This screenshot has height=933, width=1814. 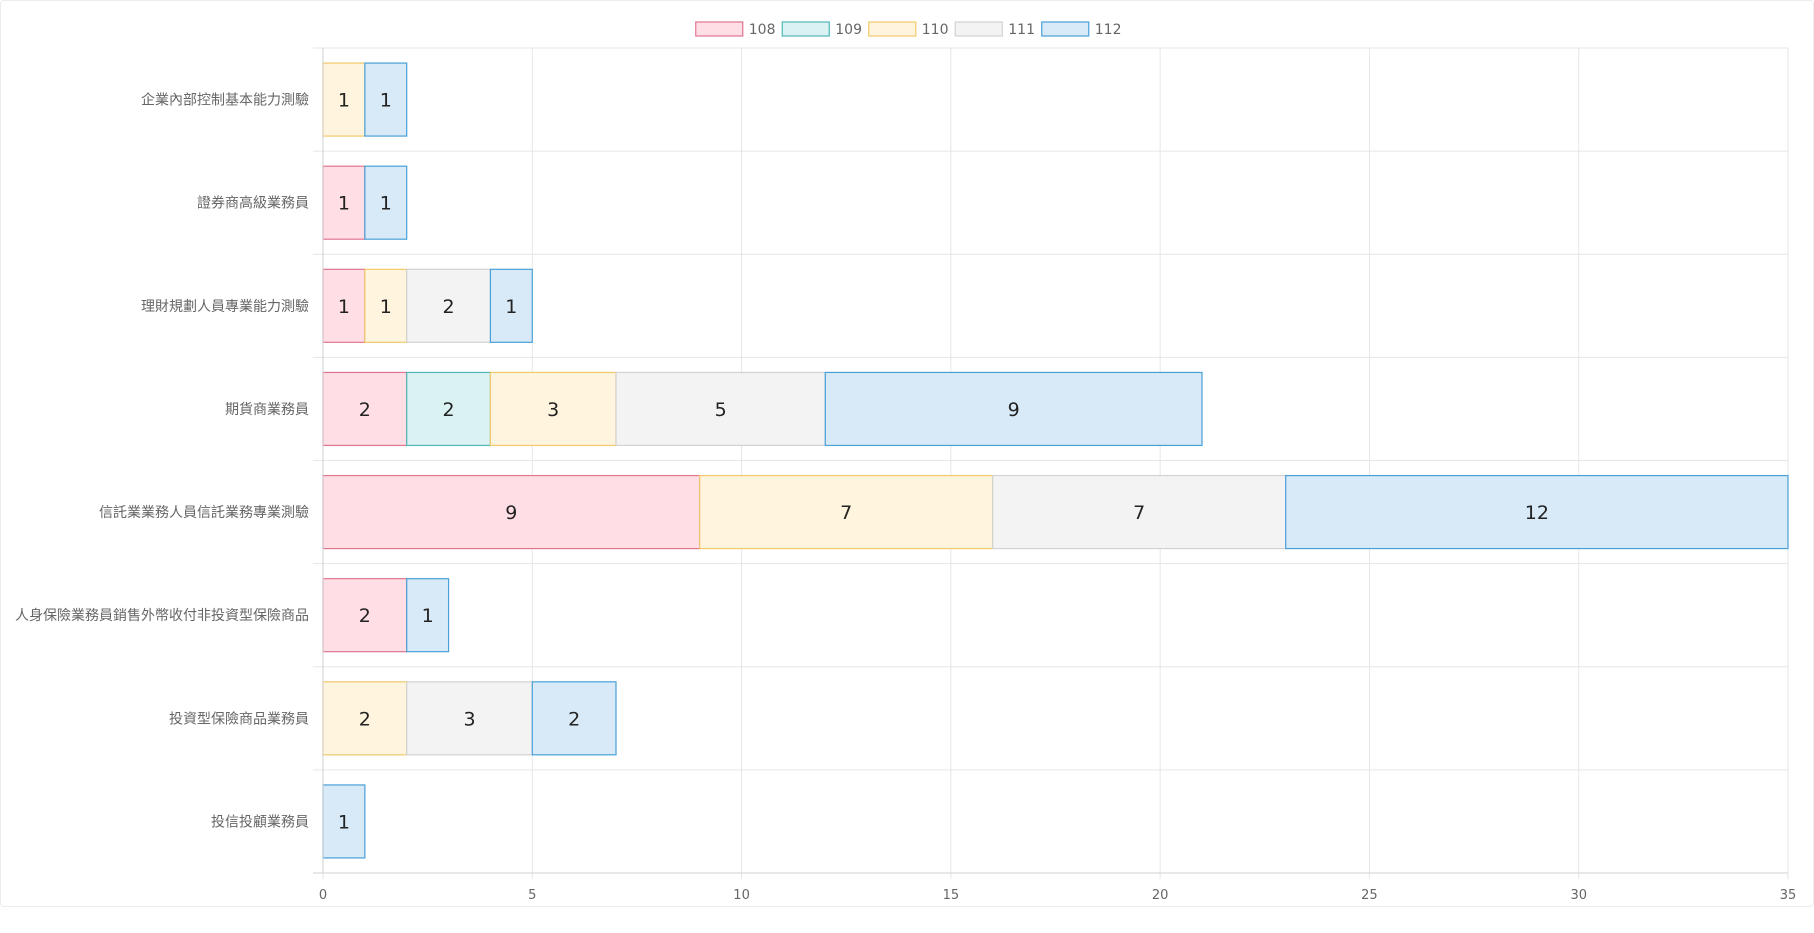 What do you see at coordinates (1578, 895) in the screenshot?
I see `x-tick-label: 30` at bounding box center [1578, 895].